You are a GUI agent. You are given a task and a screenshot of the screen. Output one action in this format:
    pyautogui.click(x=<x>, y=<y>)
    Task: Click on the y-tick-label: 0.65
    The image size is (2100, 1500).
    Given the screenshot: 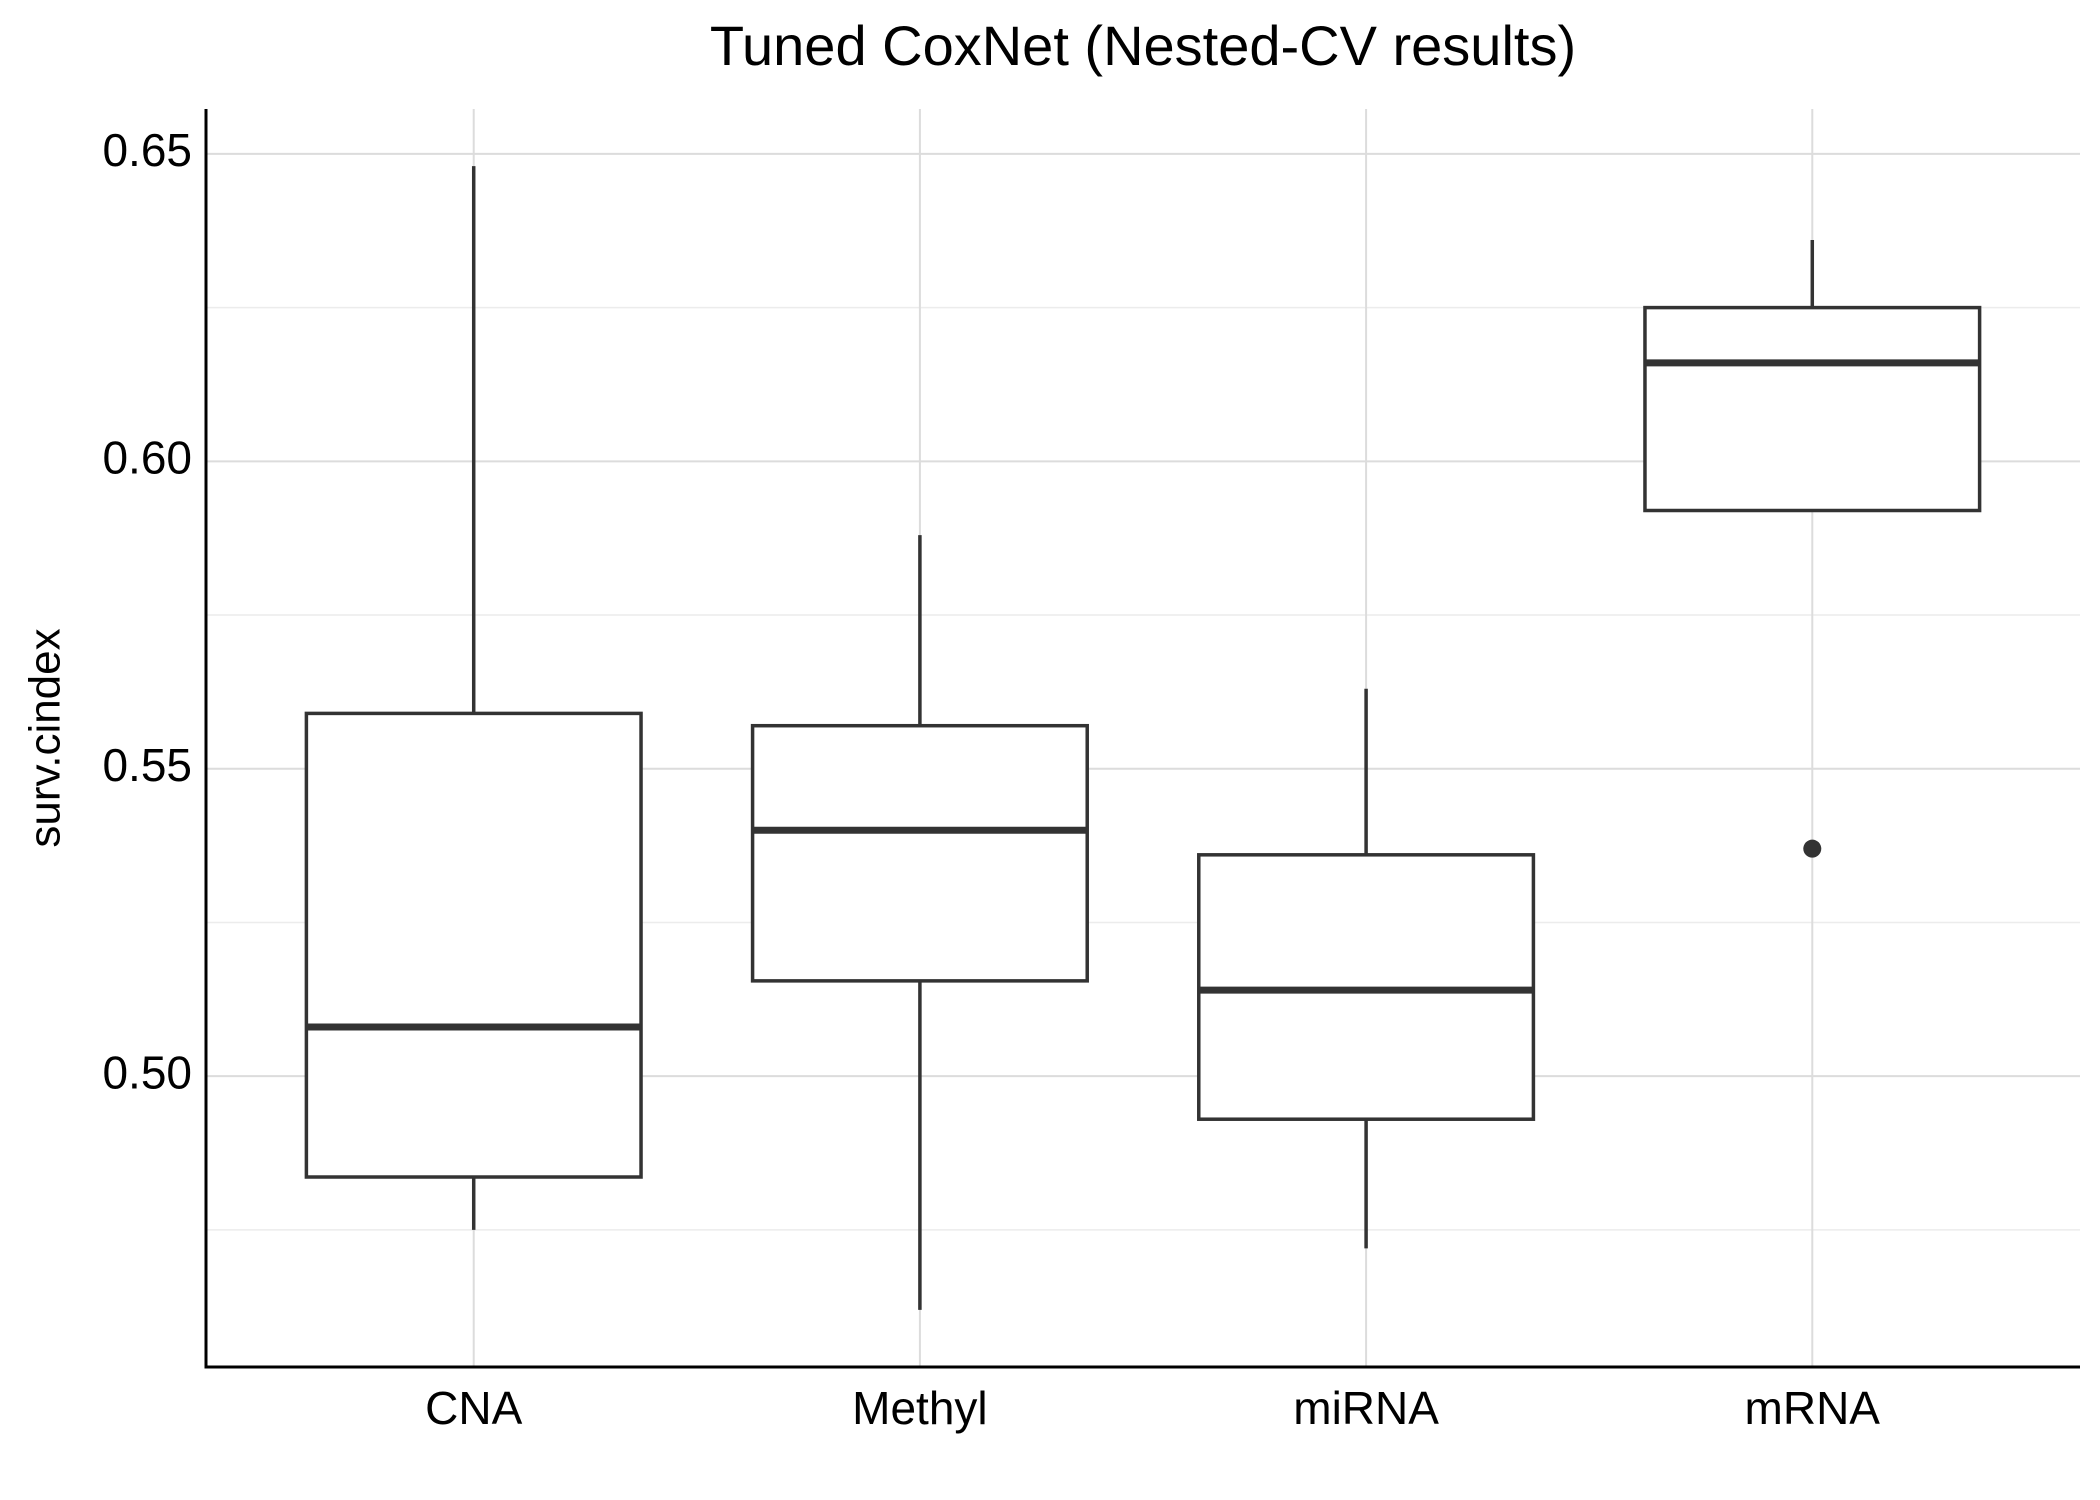 What is the action you would take?
    pyautogui.click(x=147, y=150)
    